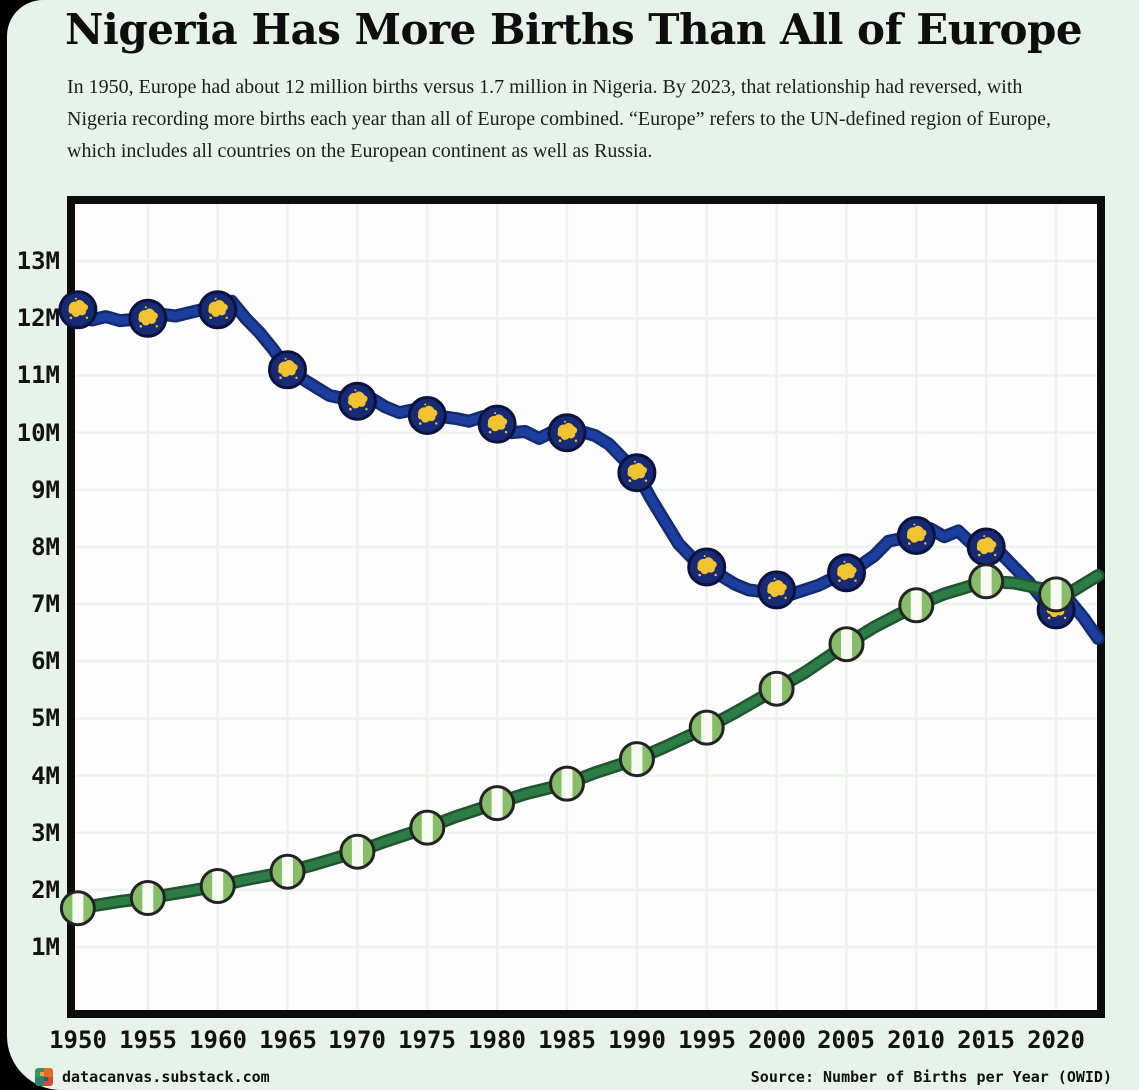 Image resolution: width=1139 pixels, height=1090 pixels. I want to click on nigeria-marker-2010, so click(916, 605).